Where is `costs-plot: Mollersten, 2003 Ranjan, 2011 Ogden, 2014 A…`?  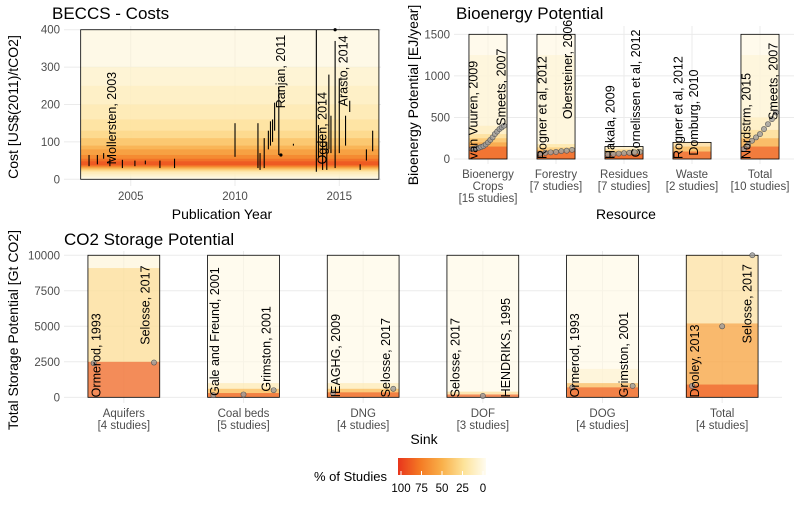 costs-plot: Mollersten, 2003 Ranjan, 2011 Ogden, 2014 A… is located at coordinates (211, 114).